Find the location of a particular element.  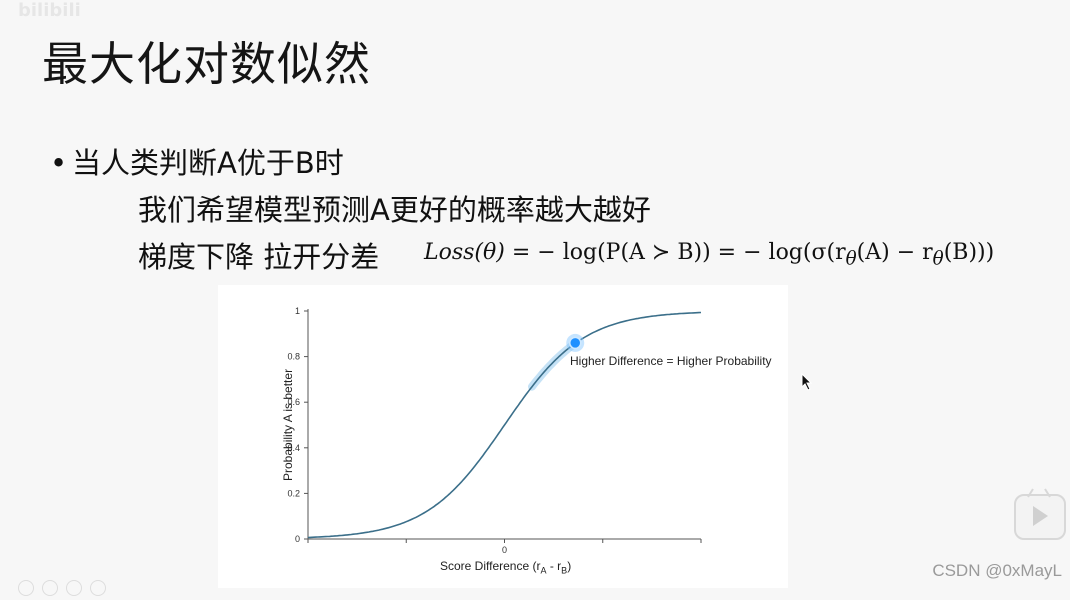

chart-annotation: Higher Difference = Higher Probability is located at coordinates (671, 361).